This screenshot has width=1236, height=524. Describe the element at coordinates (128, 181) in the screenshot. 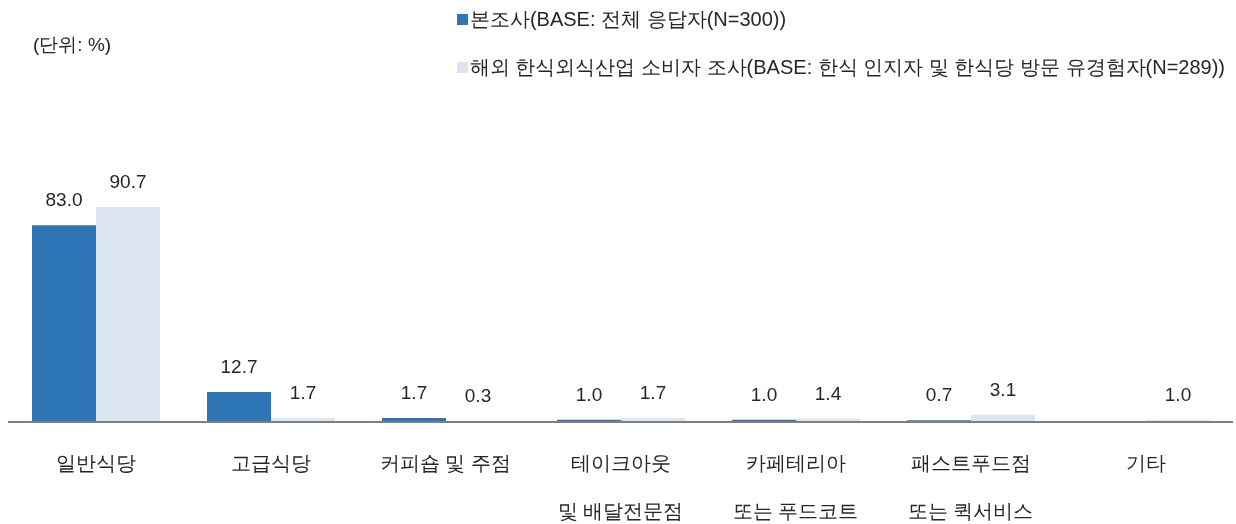

I see `data-label: 90.7` at that location.